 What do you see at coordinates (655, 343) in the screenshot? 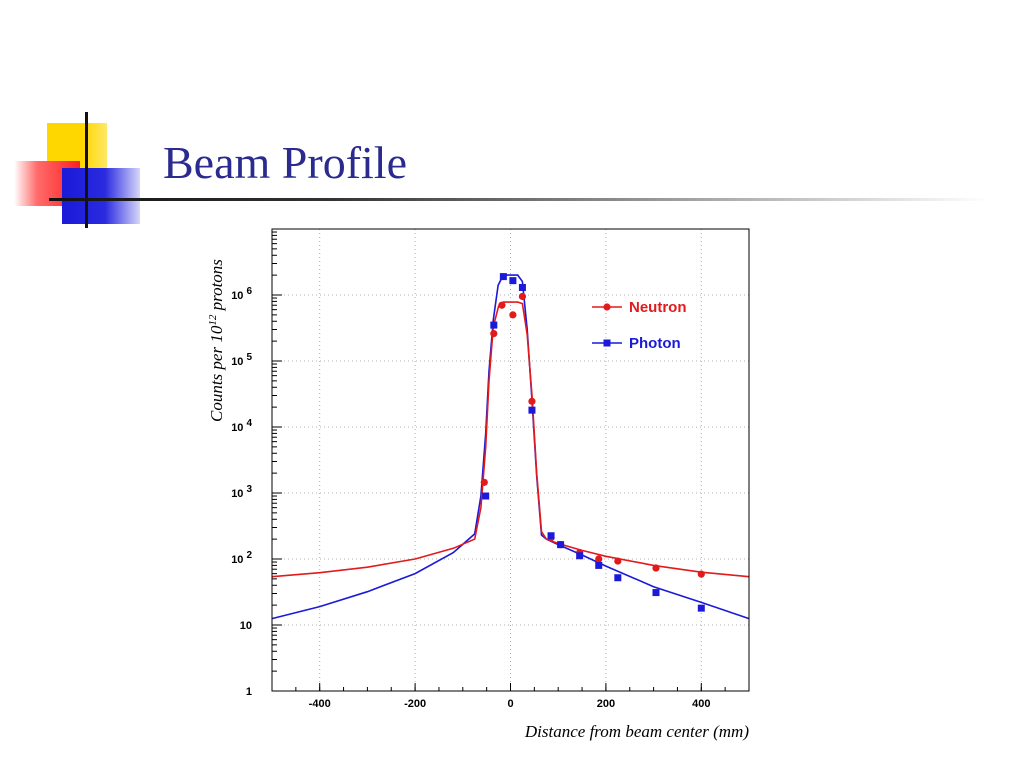
I see `legend-label-photon: Photon` at bounding box center [655, 343].